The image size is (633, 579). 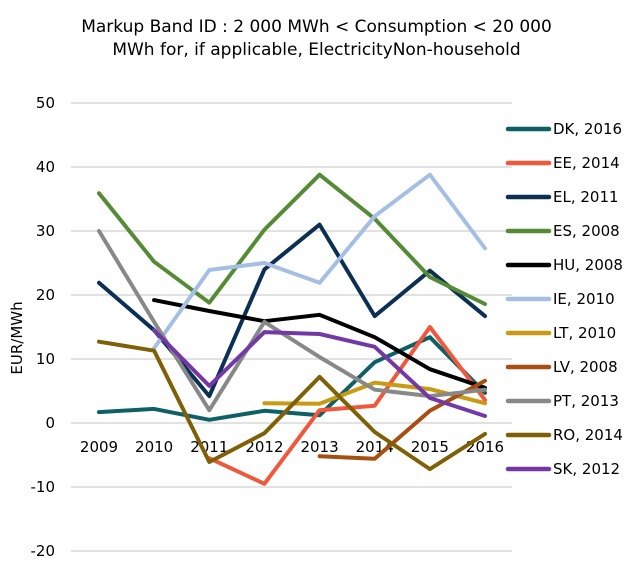 I want to click on y-tick-label: 0, so click(x=50, y=423).